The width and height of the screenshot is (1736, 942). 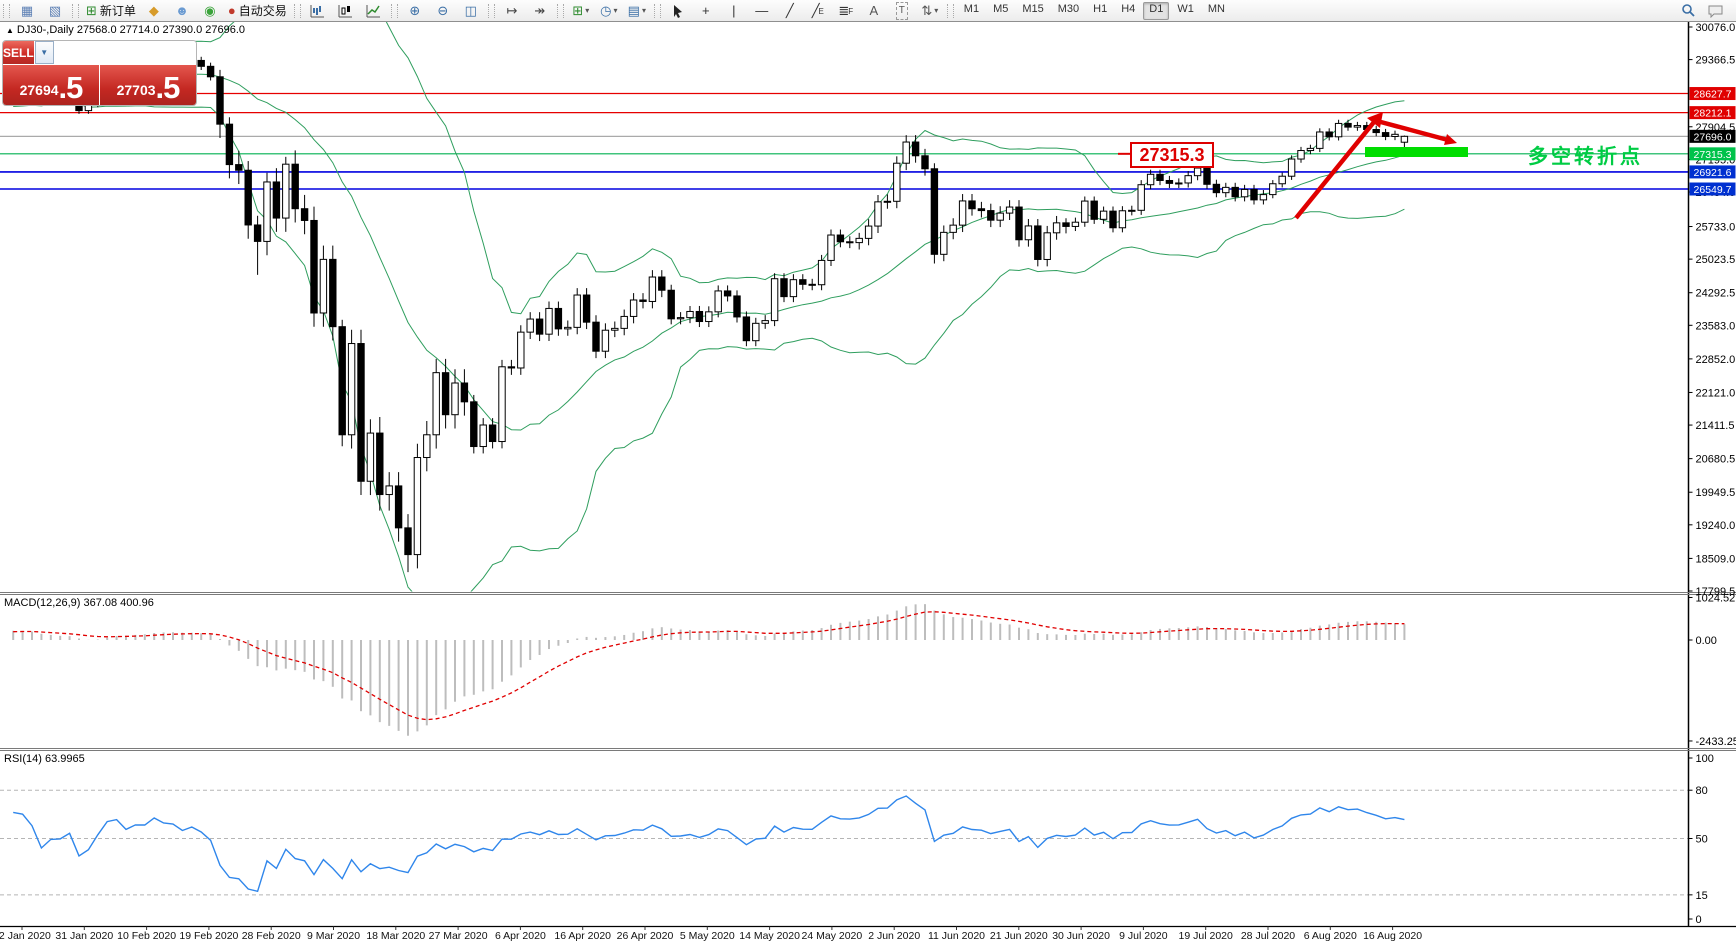 I want to click on svg-text: 26549.7, so click(x=1713, y=190).